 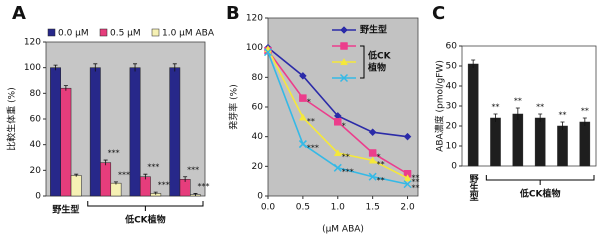 I want to click on legend-group-label: 植物, so click(x=376, y=68).